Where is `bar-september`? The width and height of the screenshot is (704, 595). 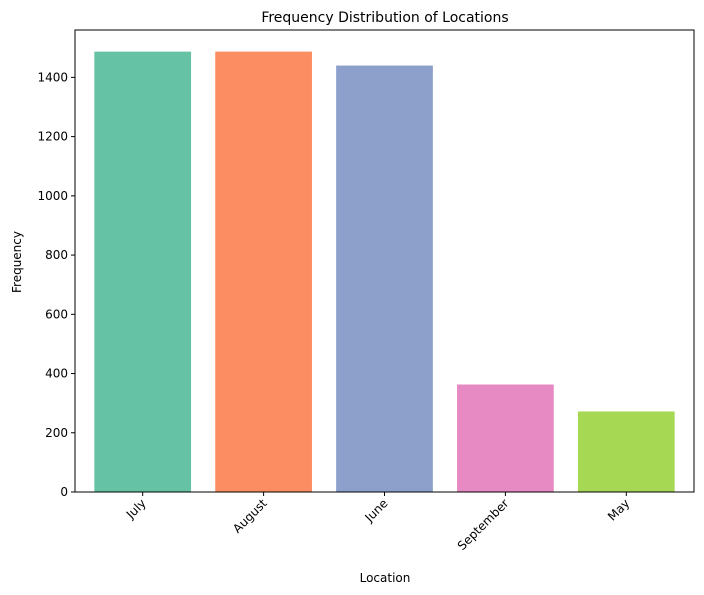 bar-september is located at coordinates (505, 438).